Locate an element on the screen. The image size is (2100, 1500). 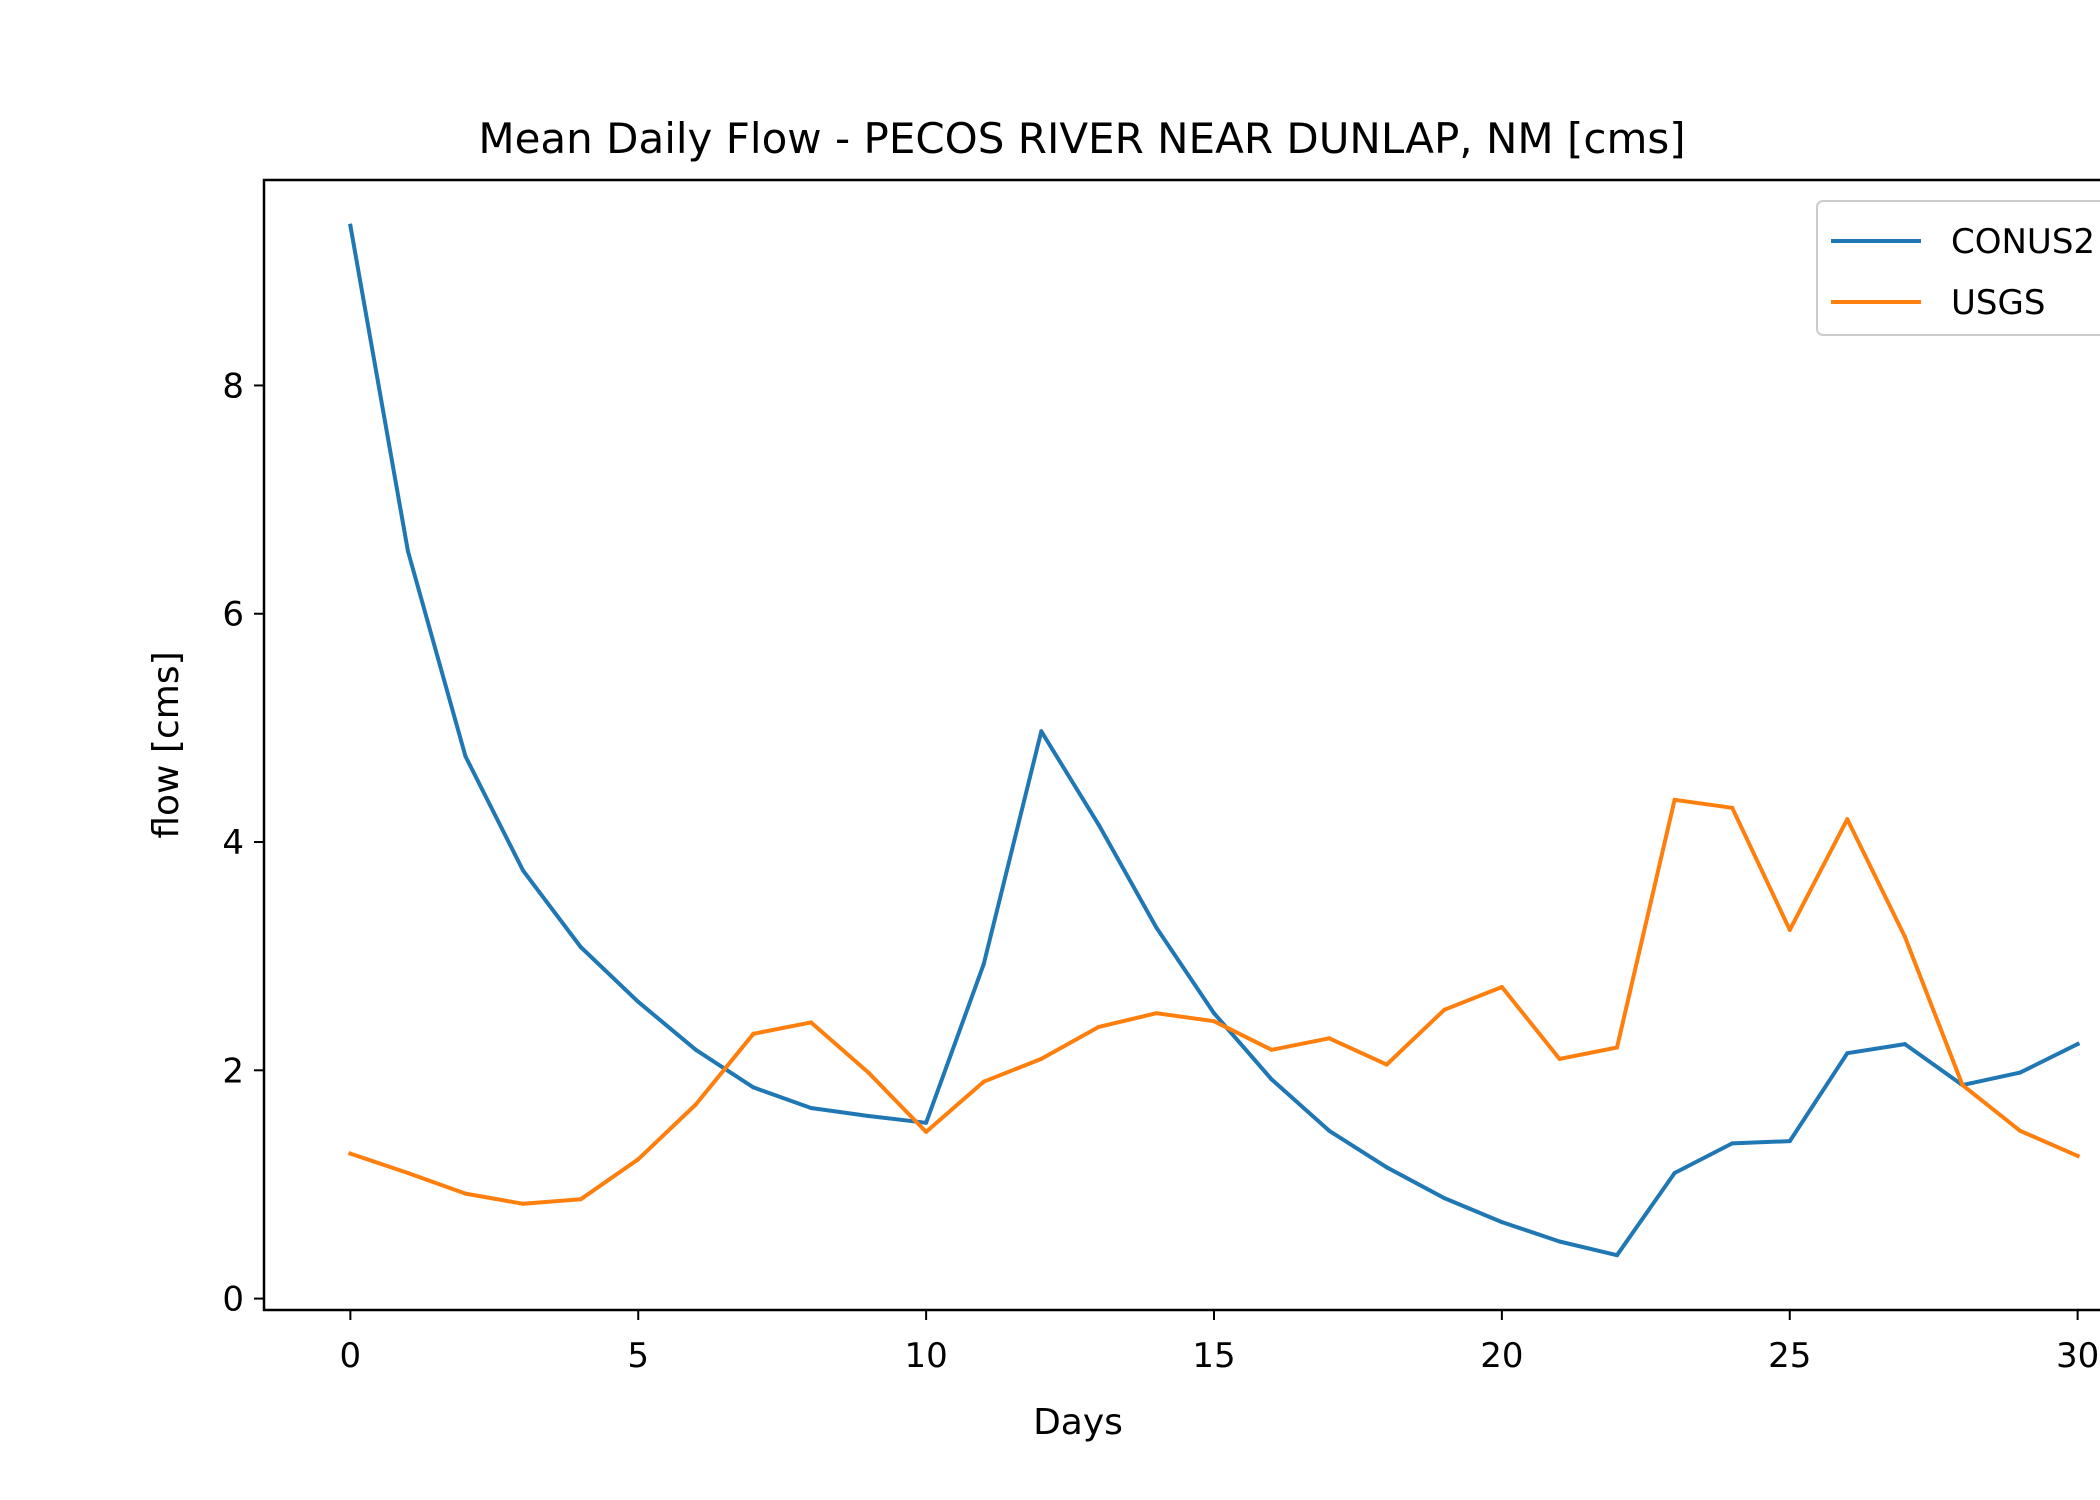
x-tick-label: 25 is located at coordinates (1789, 1356).